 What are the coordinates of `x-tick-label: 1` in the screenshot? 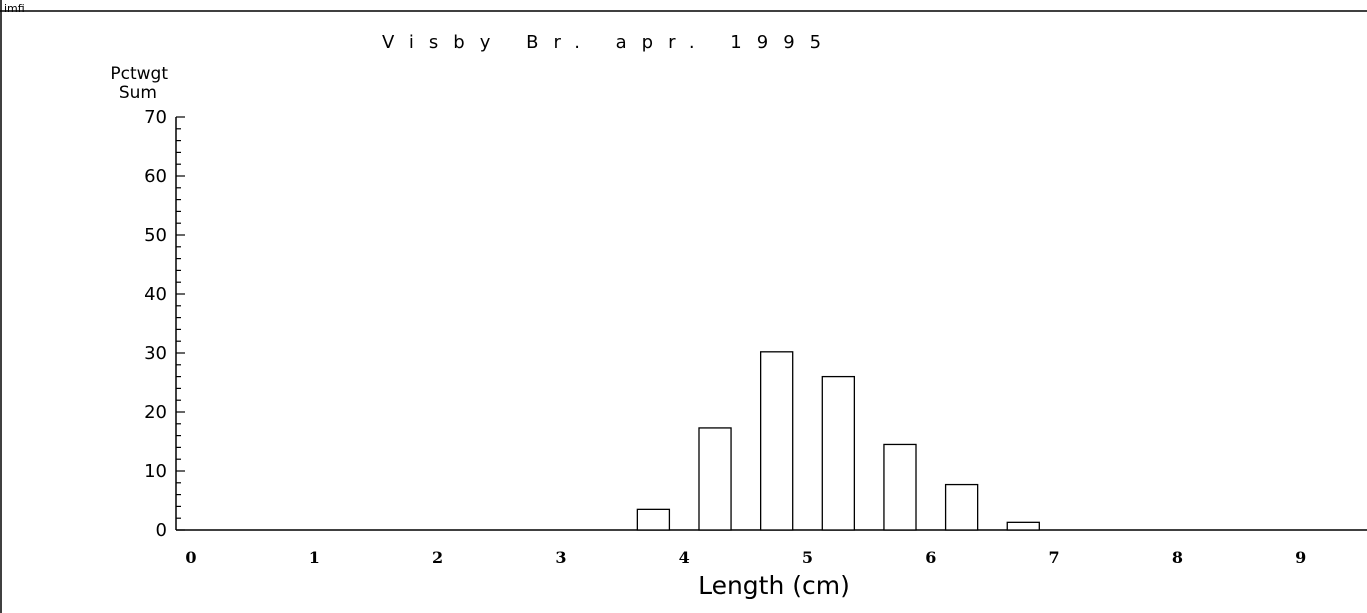 It's located at (314, 557).